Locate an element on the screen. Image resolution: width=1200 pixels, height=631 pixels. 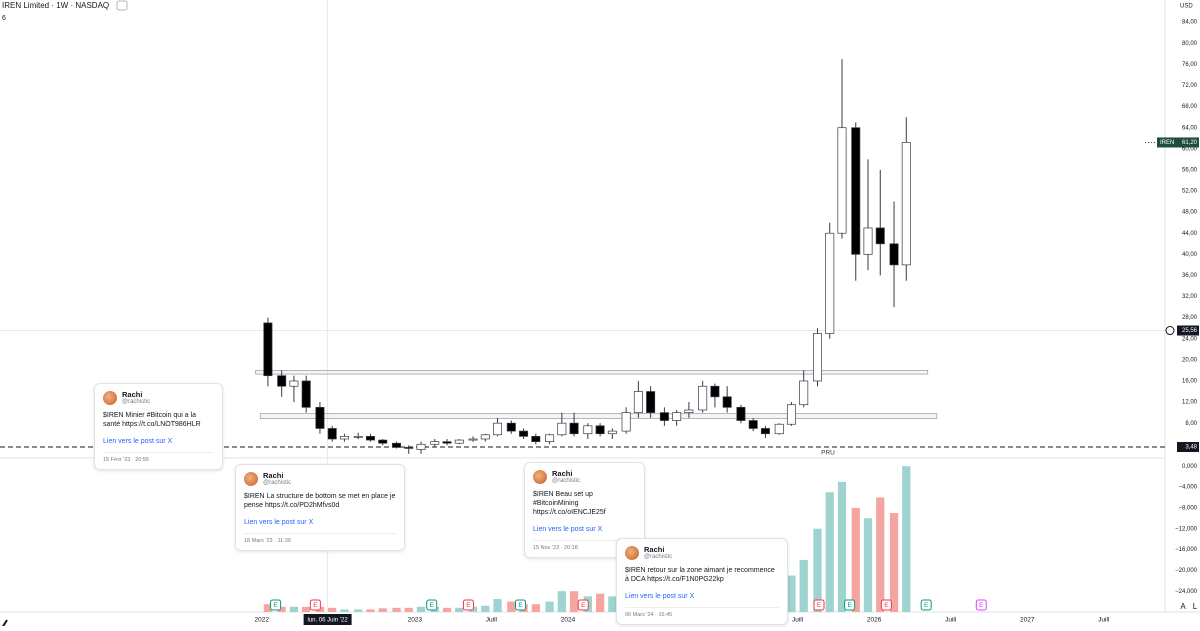
pru-tag is located at coordinates (1188, 447).